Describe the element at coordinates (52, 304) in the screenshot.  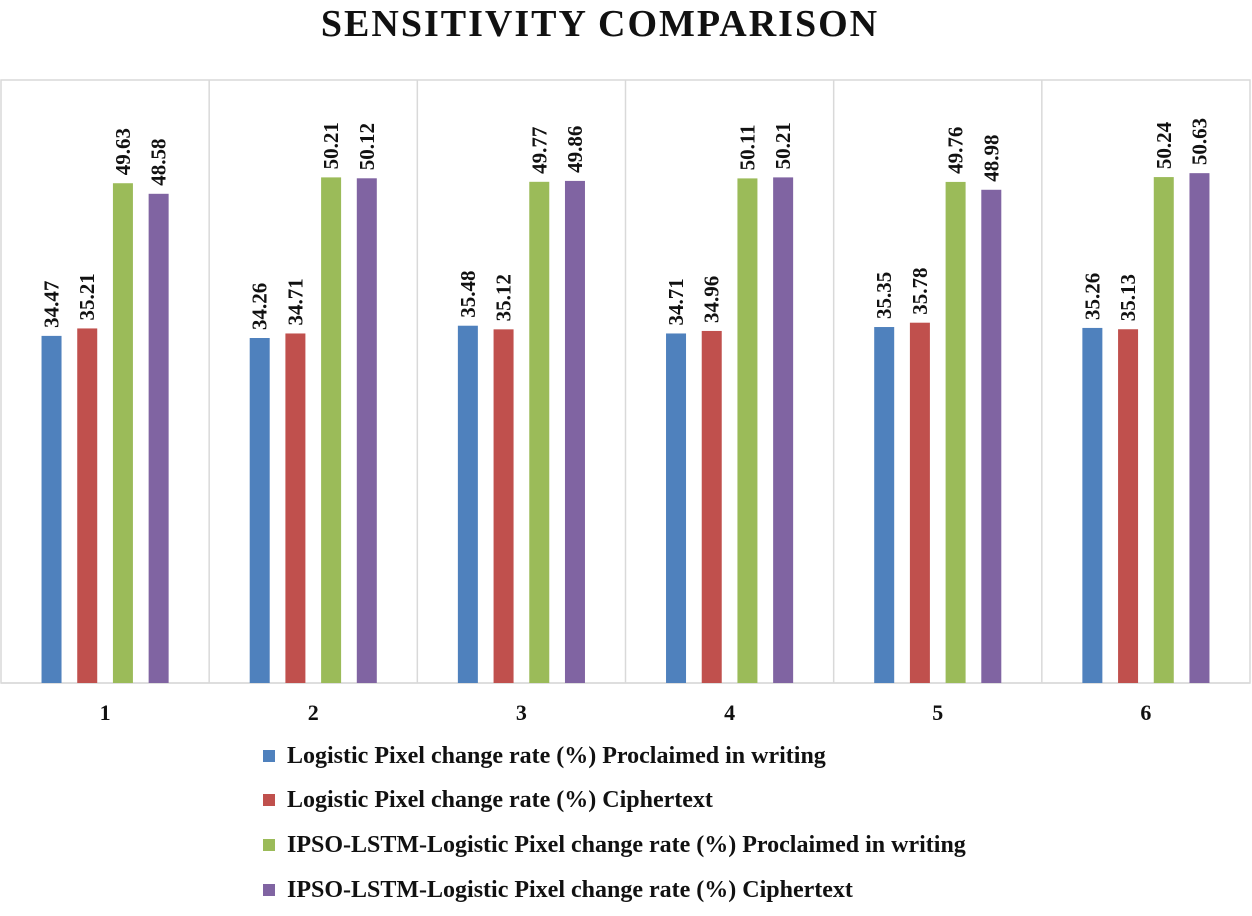
I see `data-label: 34.47` at that location.